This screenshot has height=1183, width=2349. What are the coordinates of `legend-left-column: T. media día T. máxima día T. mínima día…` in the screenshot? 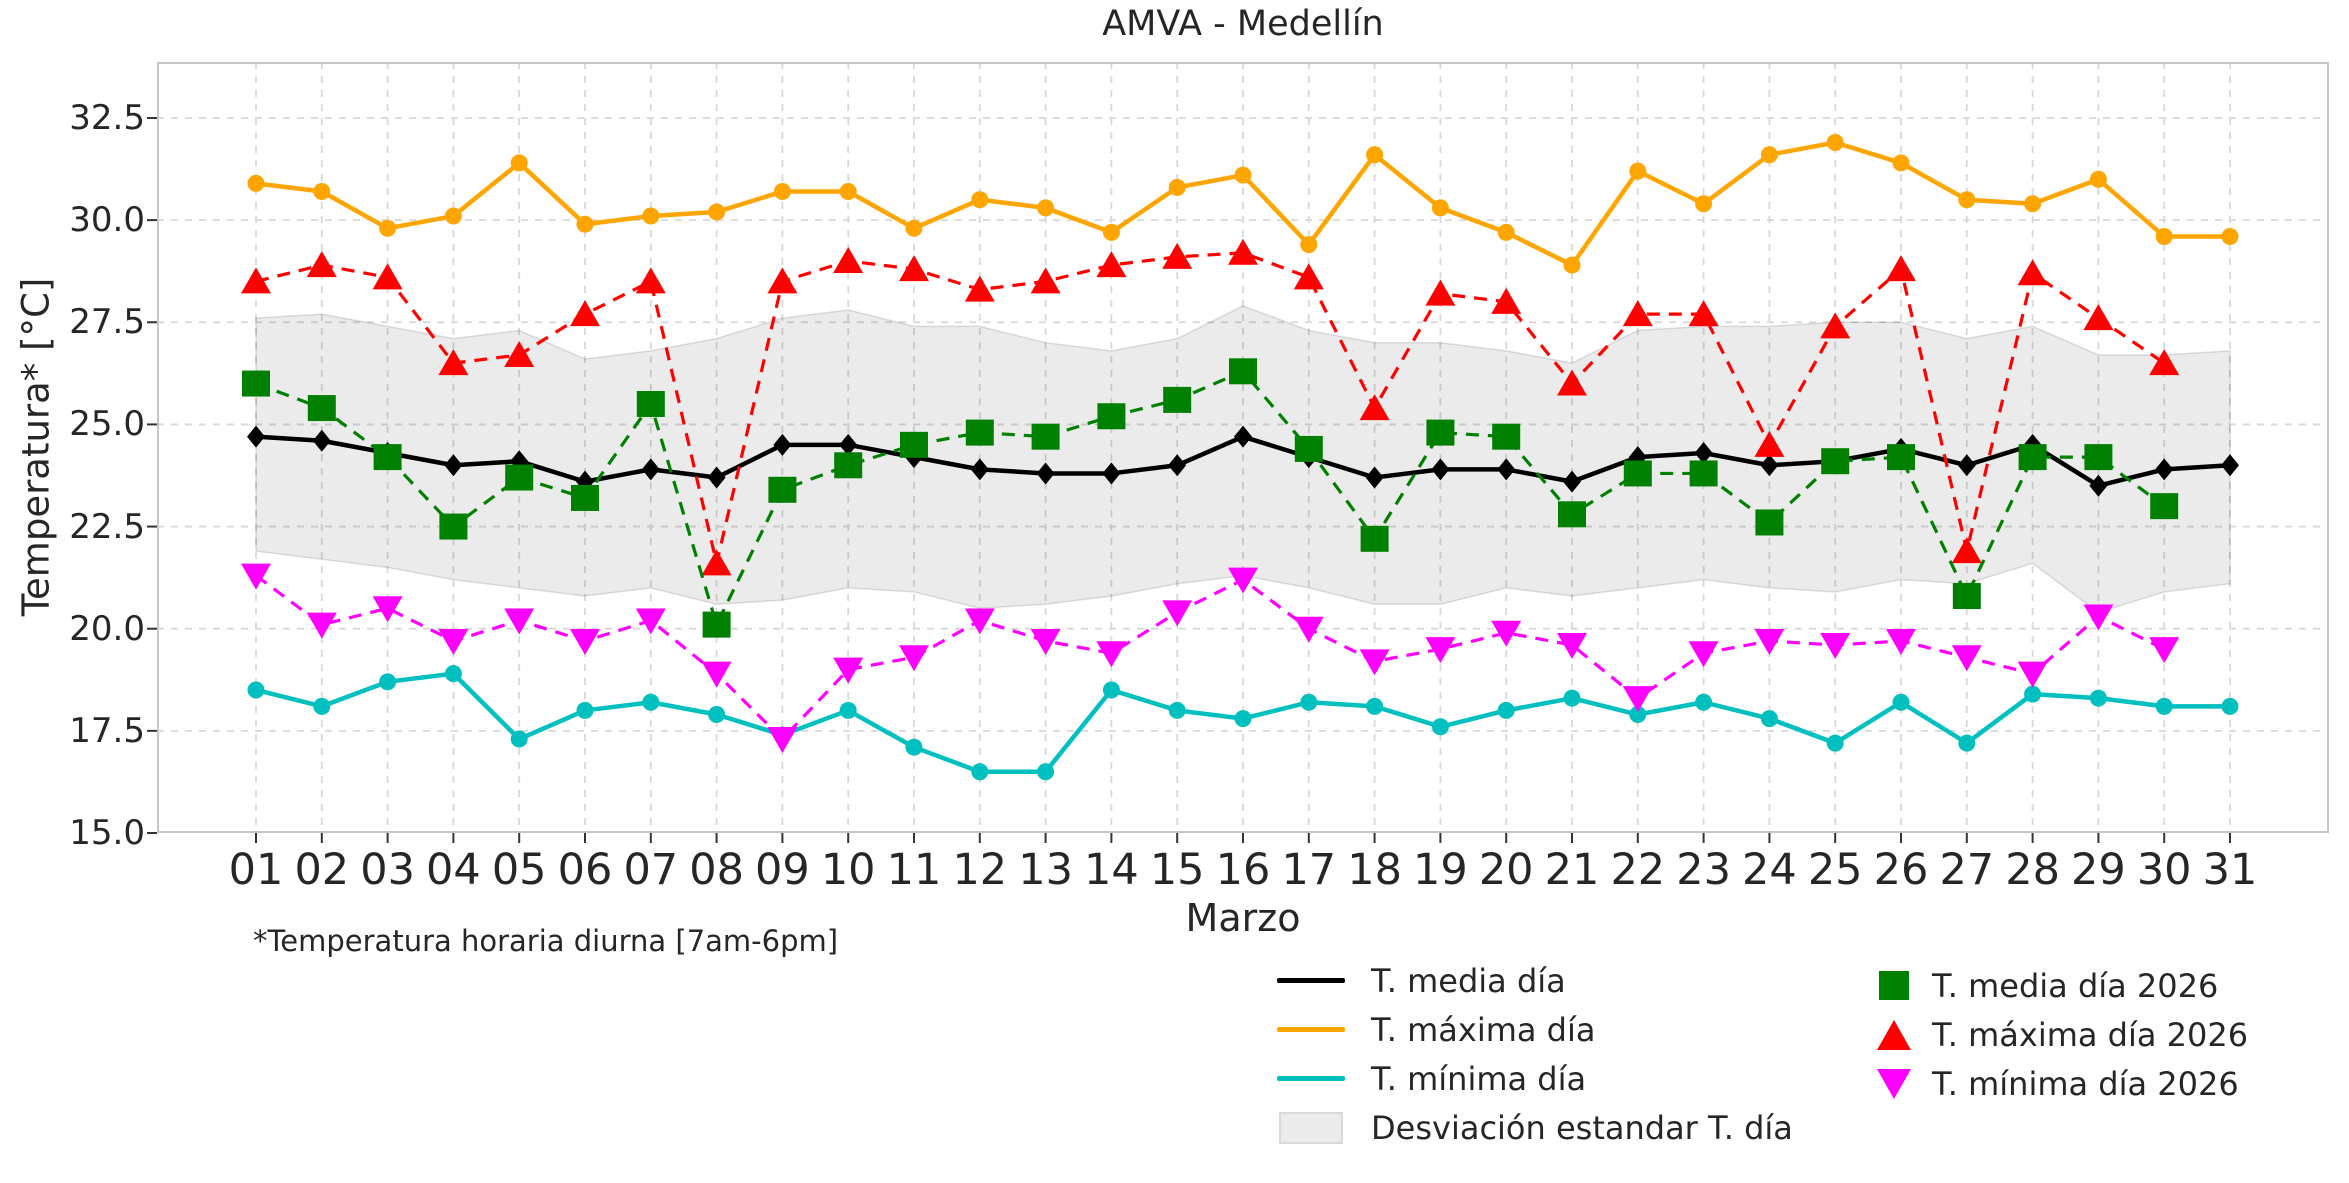 It's located at (1535, 1054).